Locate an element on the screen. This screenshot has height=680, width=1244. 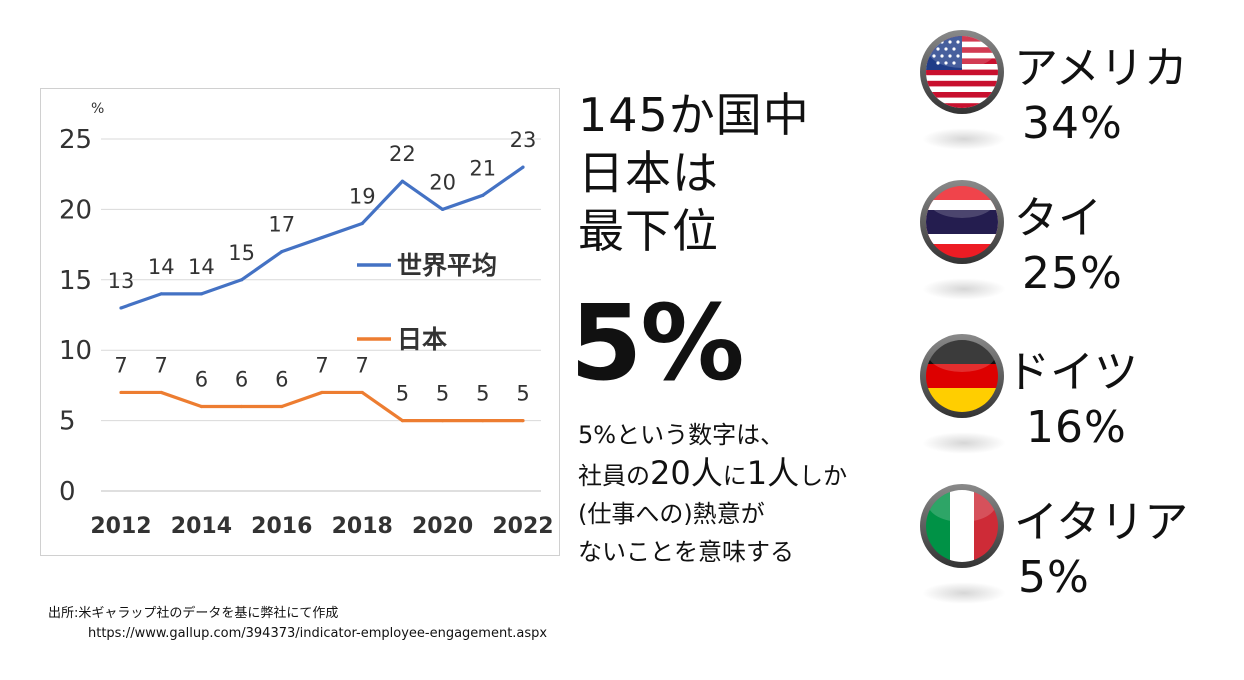
source-line1: 出所:米ギャラップ社のデータを基に弊社にて作成 is located at coordinates (193, 613).